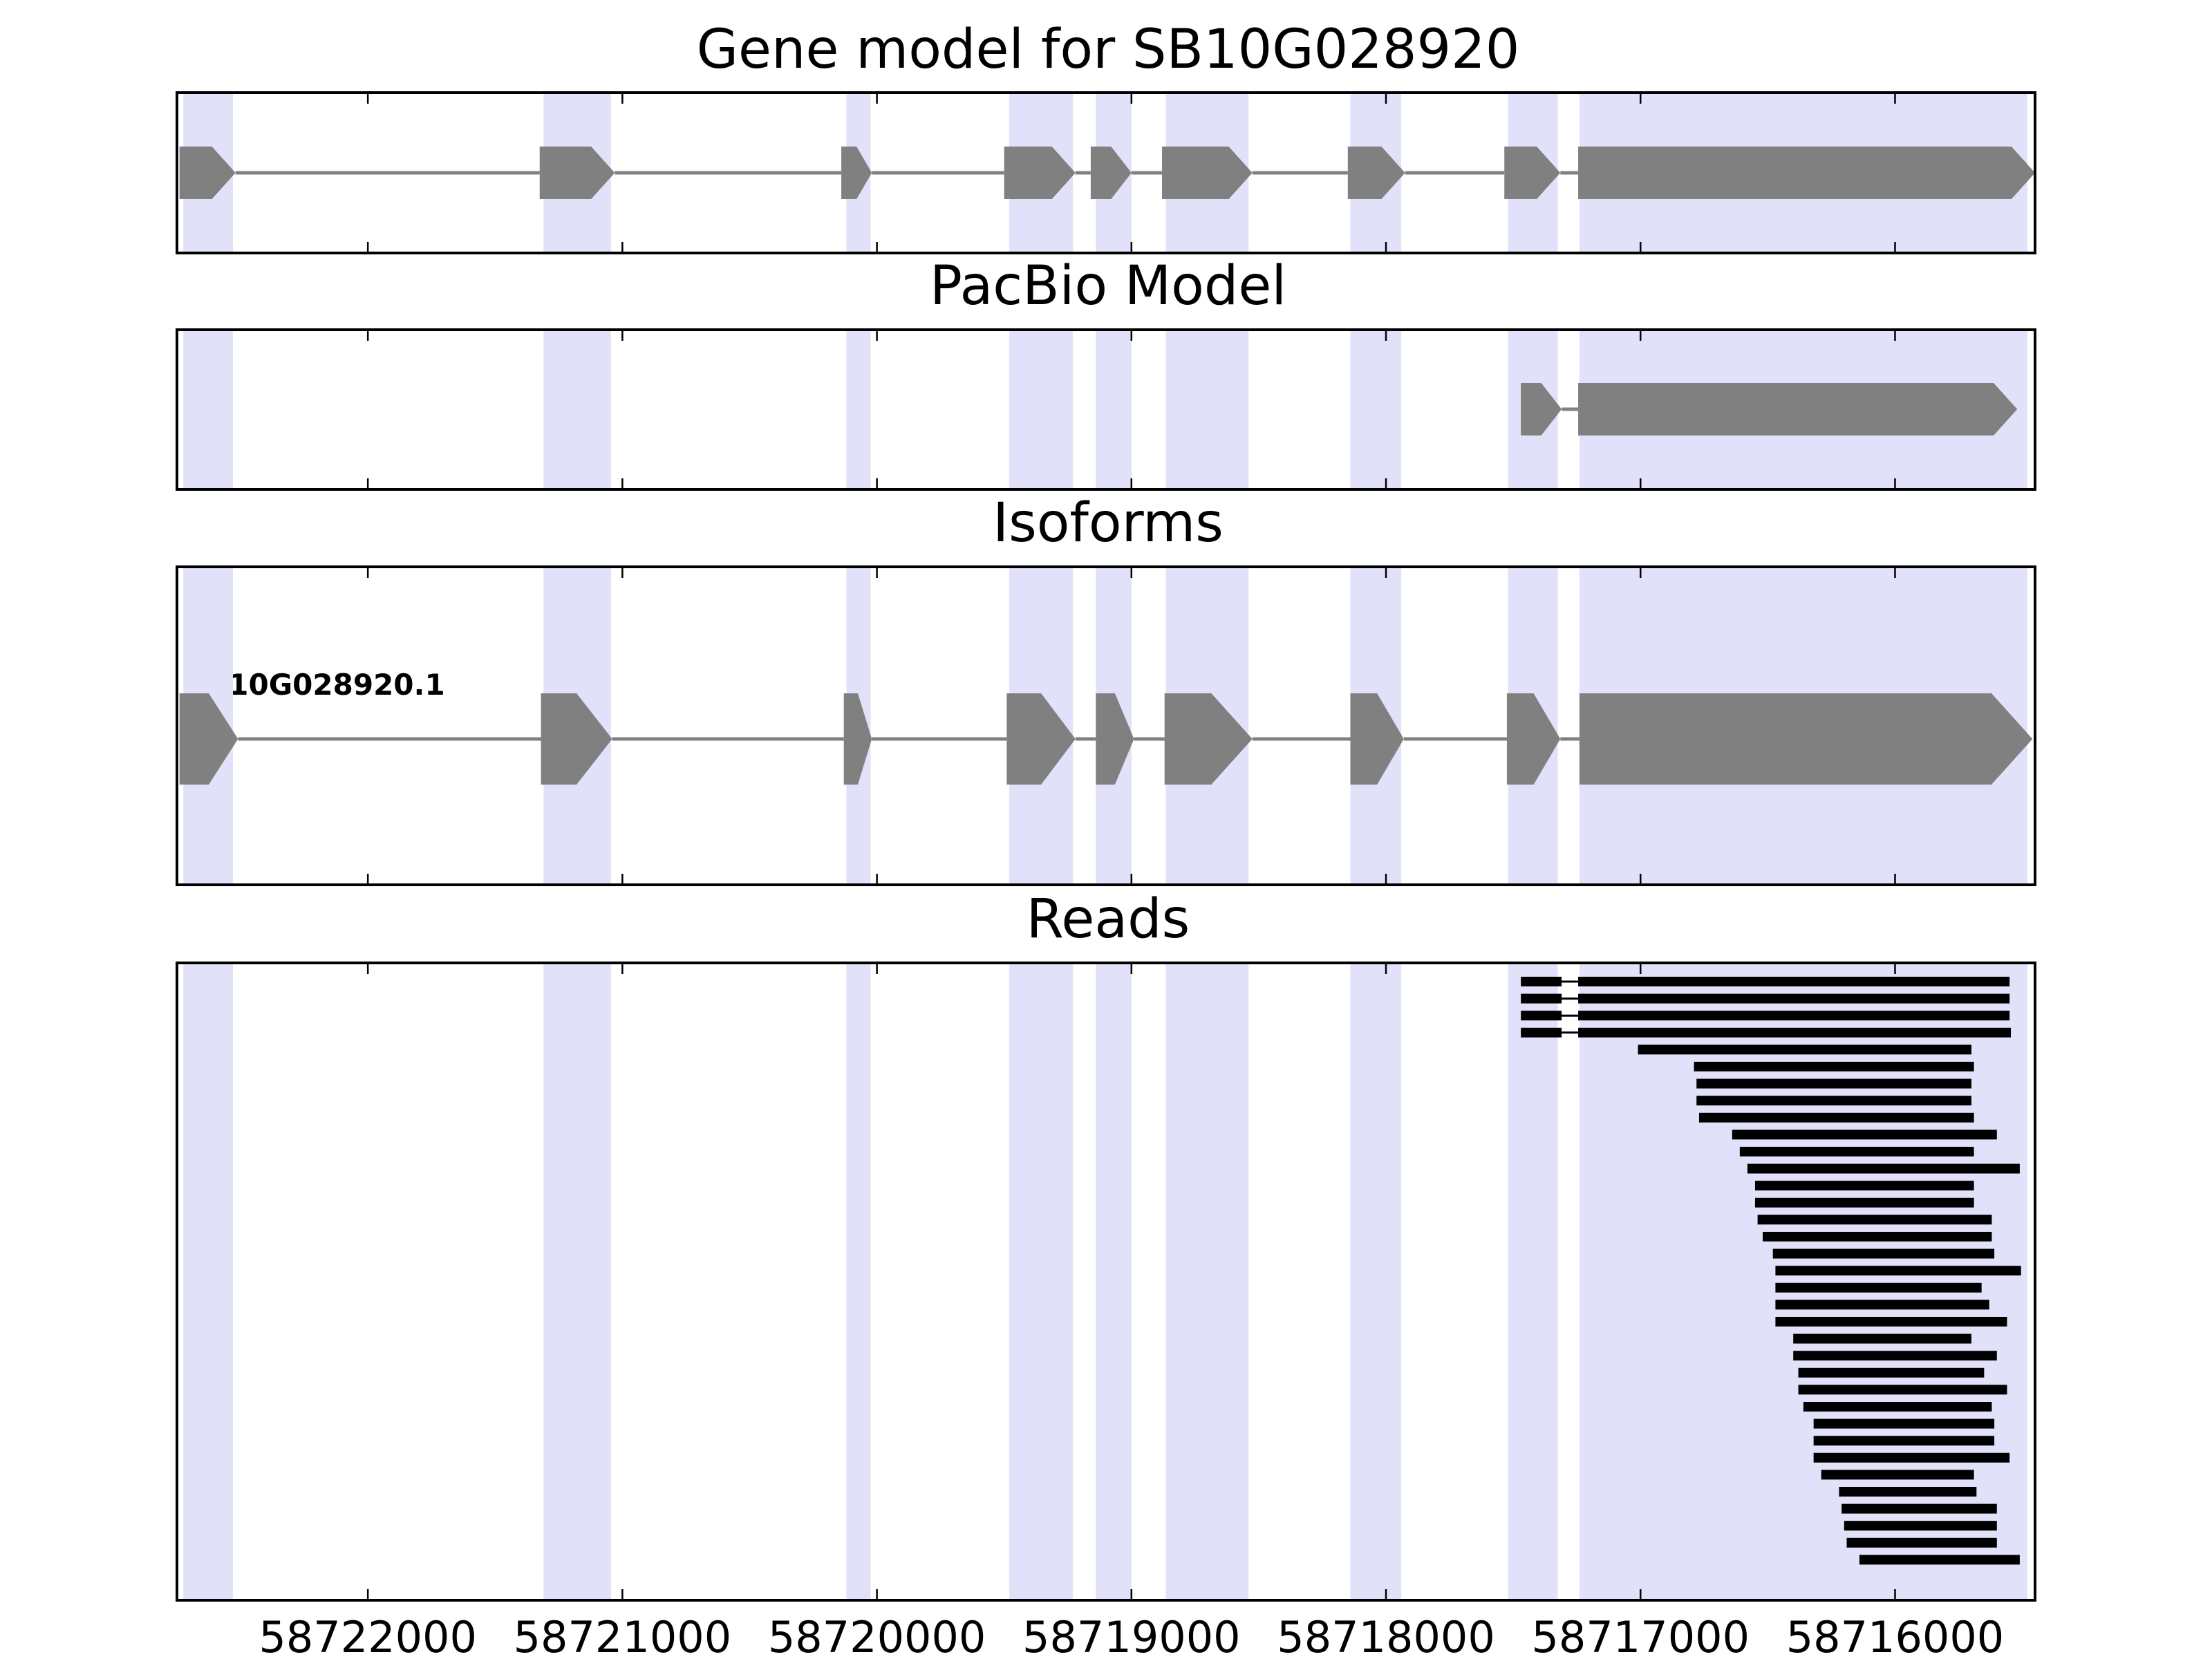 Image resolution: width=2212 pixels, height=1659 pixels. I want to click on x-tick-label: 58720000, so click(877, 1635).